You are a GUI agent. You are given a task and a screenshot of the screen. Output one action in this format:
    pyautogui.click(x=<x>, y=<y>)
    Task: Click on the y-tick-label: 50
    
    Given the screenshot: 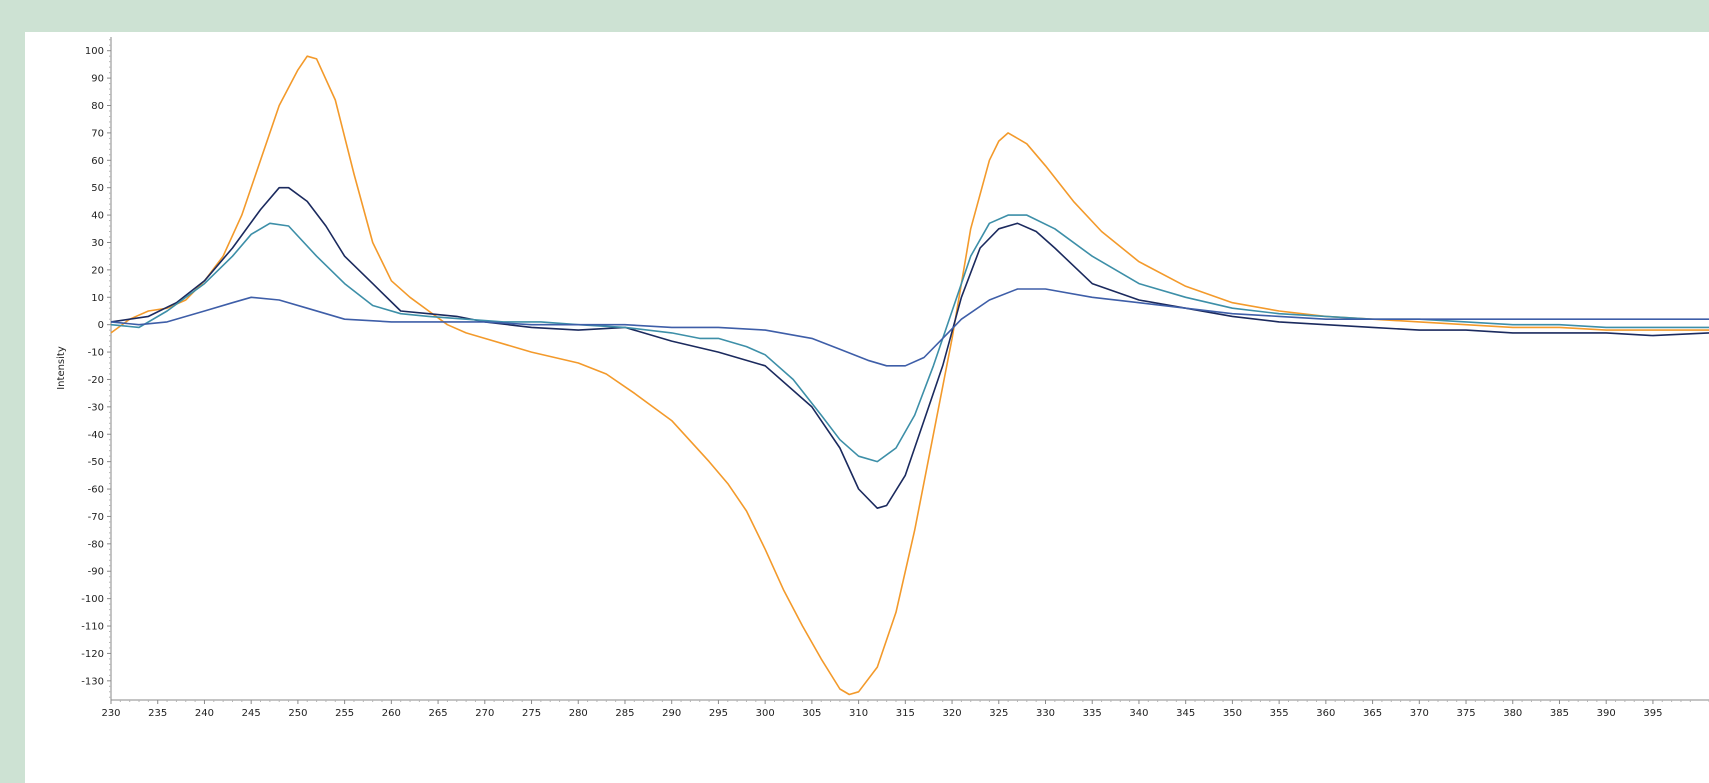 What is the action you would take?
    pyautogui.click(x=97, y=188)
    